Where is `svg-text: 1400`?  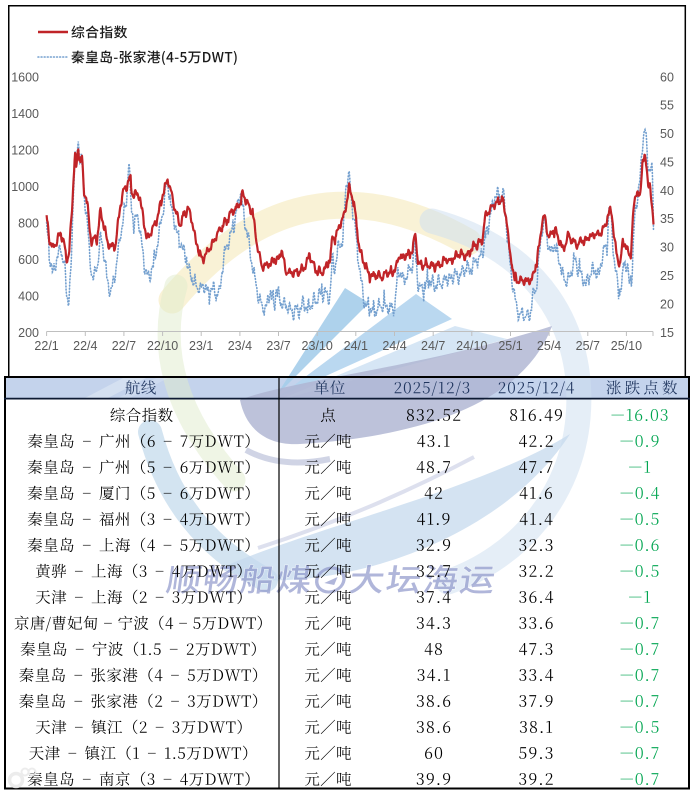 svg-text: 1400 is located at coordinates (25, 114).